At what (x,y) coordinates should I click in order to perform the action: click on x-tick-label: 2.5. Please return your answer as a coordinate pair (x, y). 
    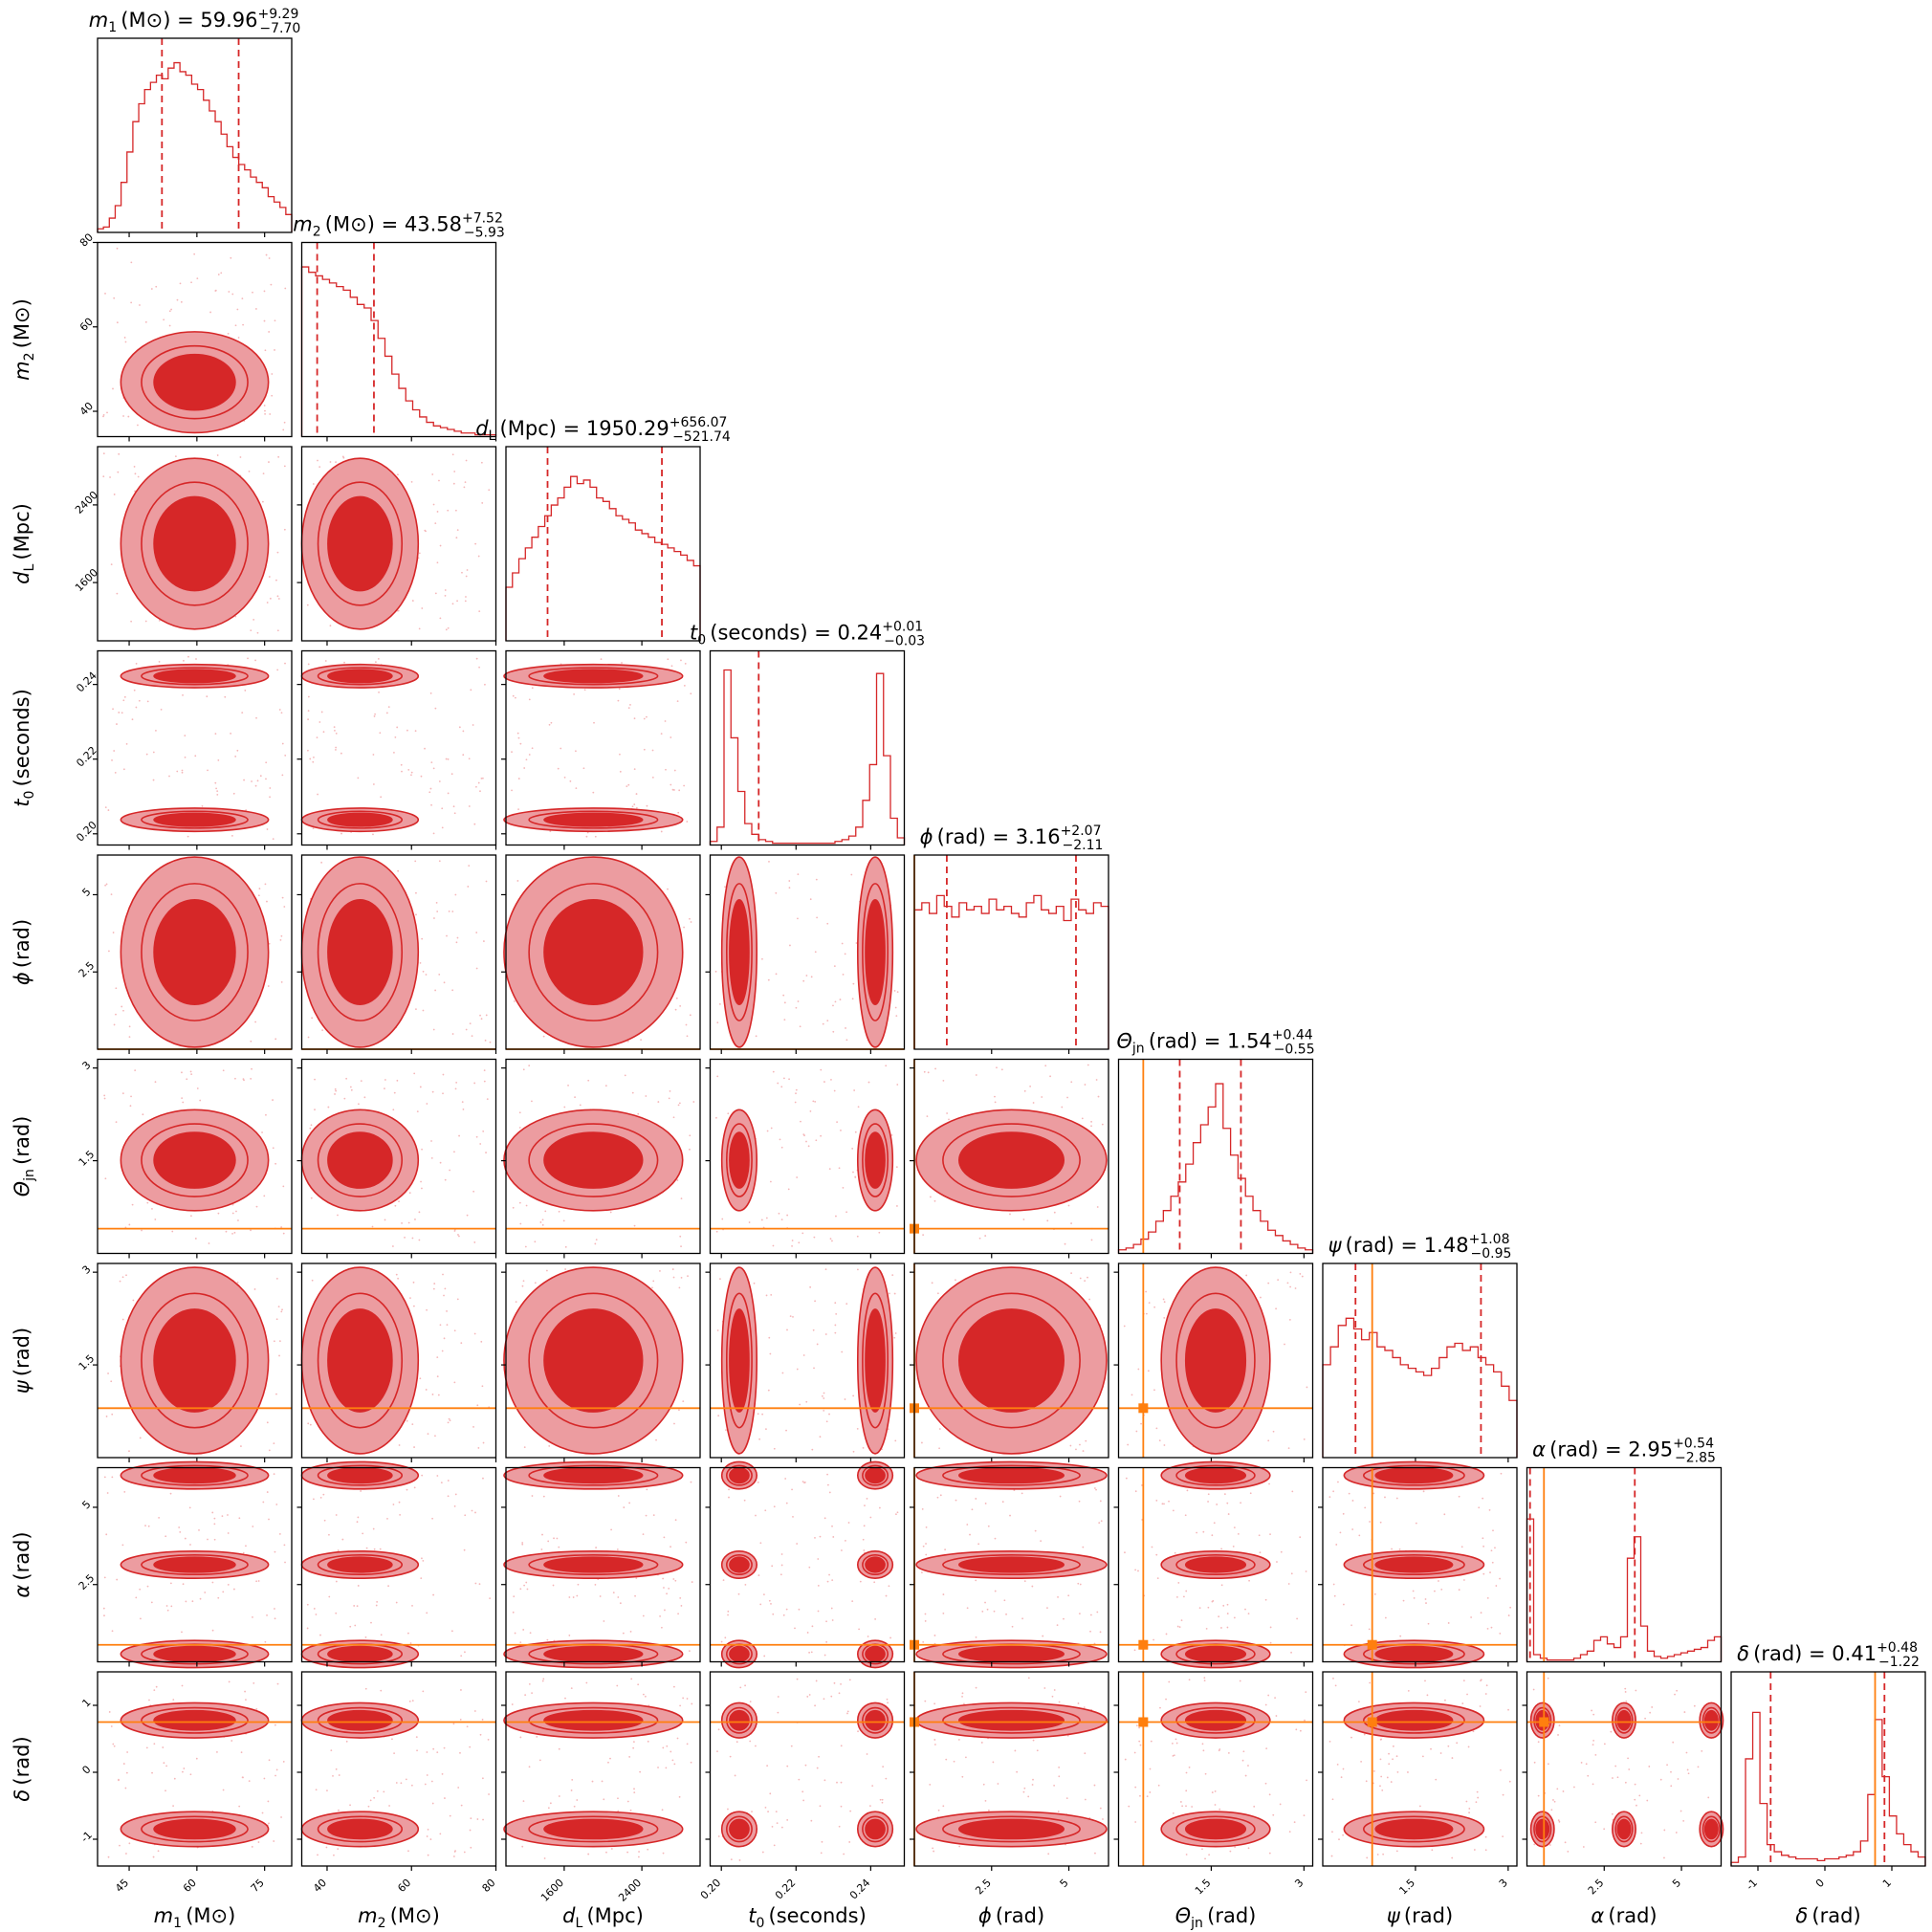
    Looking at the image, I should click on (1596, 1887).